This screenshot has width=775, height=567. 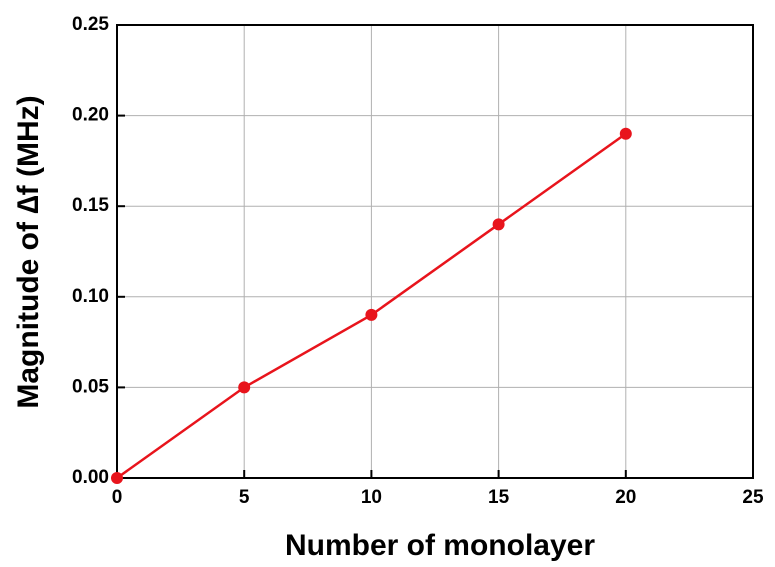 What do you see at coordinates (440, 545) in the screenshot?
I see `x-axis-title: Number of monolayer` at bounding box center [440, 545].